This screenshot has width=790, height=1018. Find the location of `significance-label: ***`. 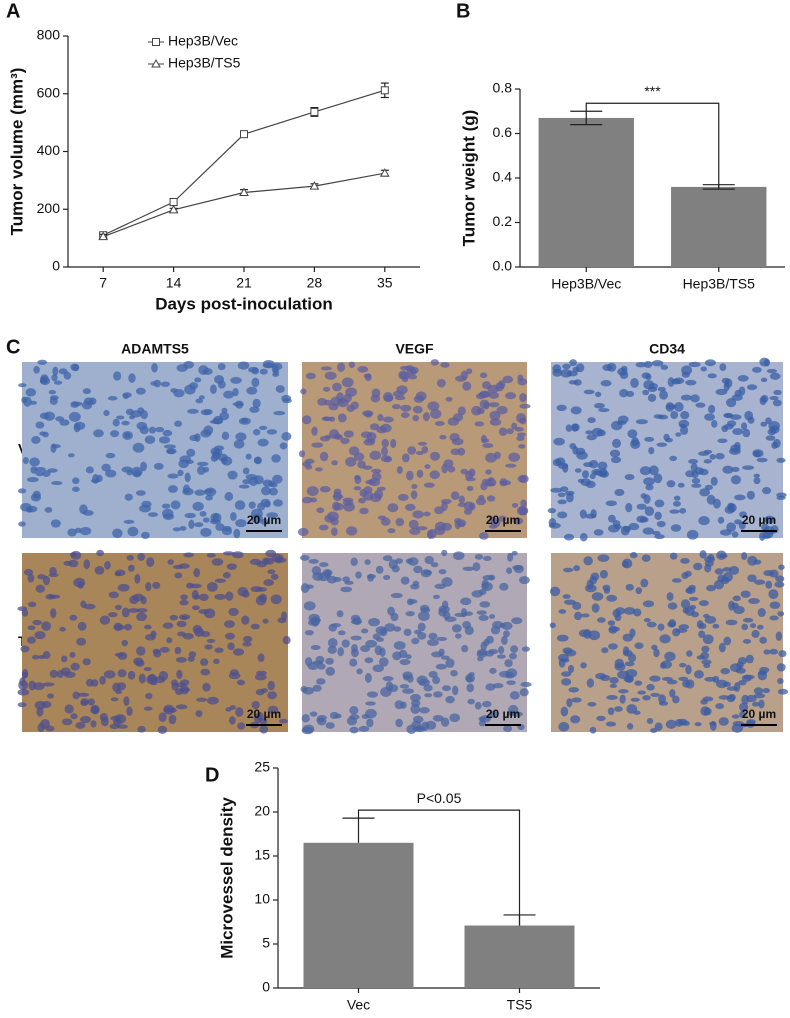

significance-label: *** is located at coordinates (652, 91).